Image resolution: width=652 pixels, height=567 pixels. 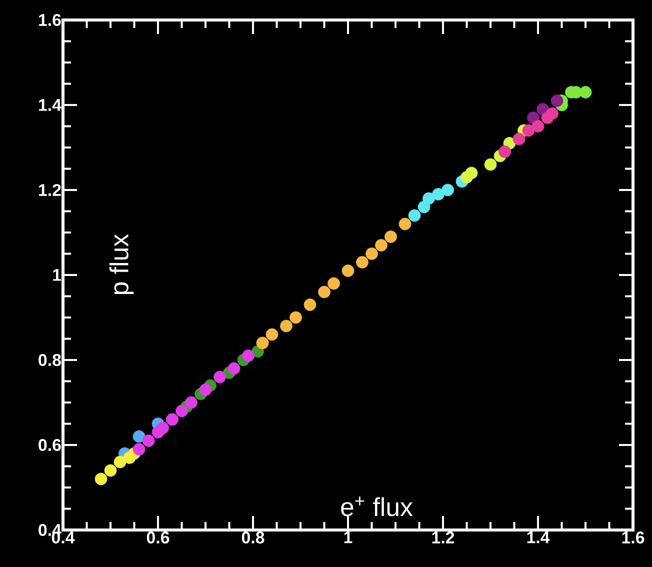 I want to click on x-tick-label: 0.8, so click(x=253, y=538).